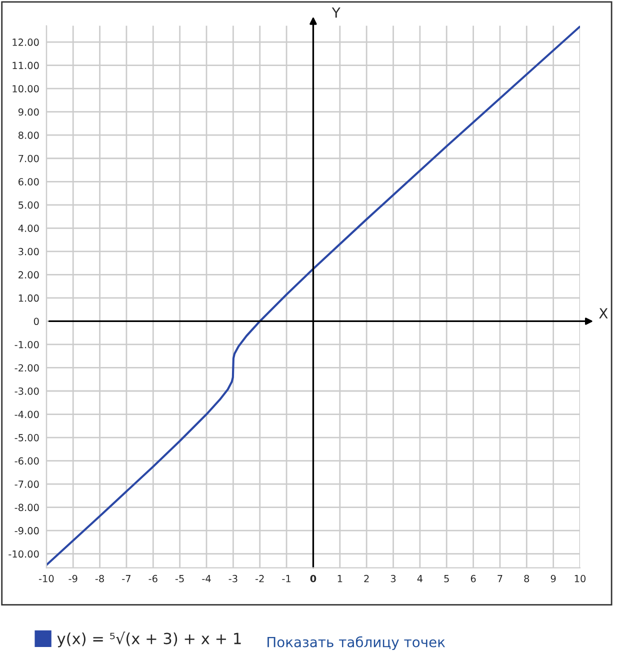 This screenshot has height=661, width=619. What do you see at coordinates (419, 578) in the screenshot?
I see `x-tick-label: 4` at bounding box center [419, 578].